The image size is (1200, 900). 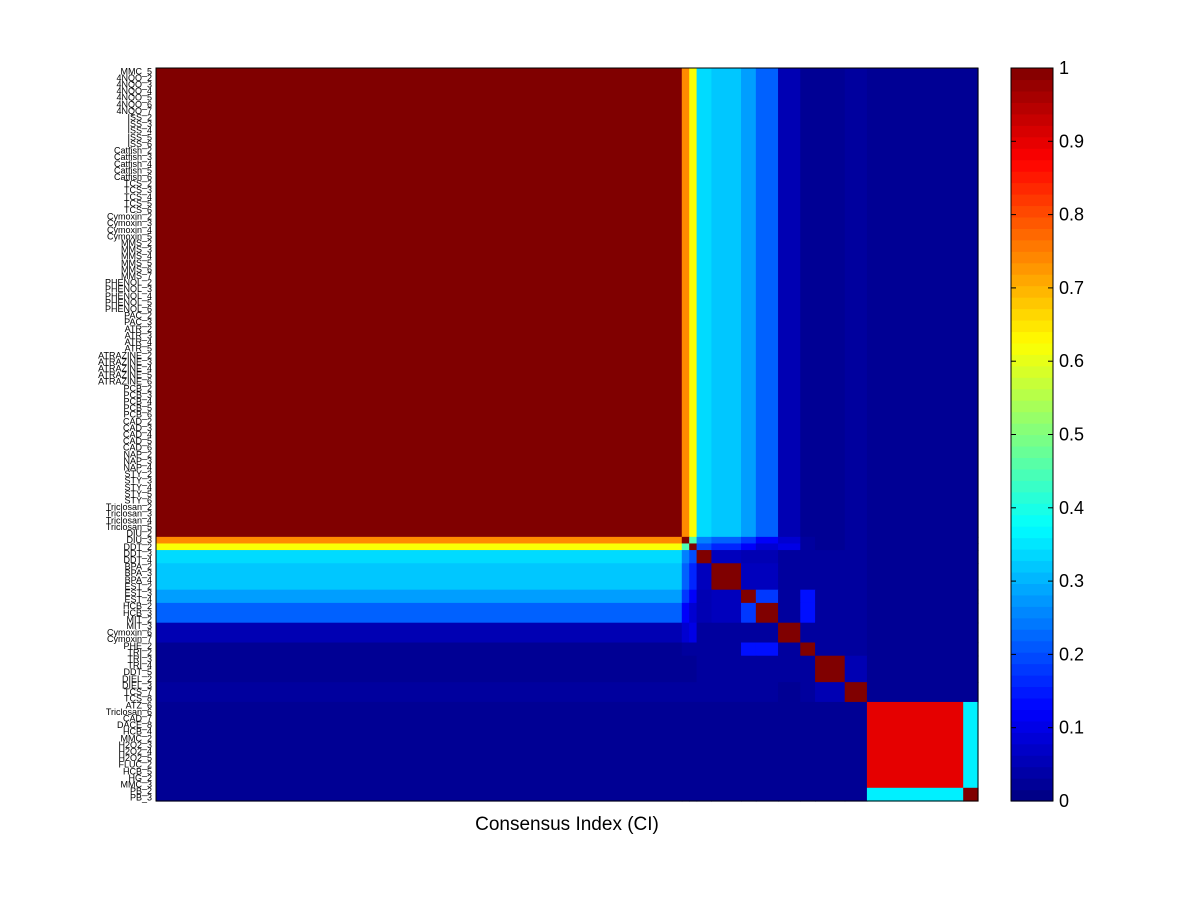 I want to click on row-label: STY_2, so click(x=138, y=474).